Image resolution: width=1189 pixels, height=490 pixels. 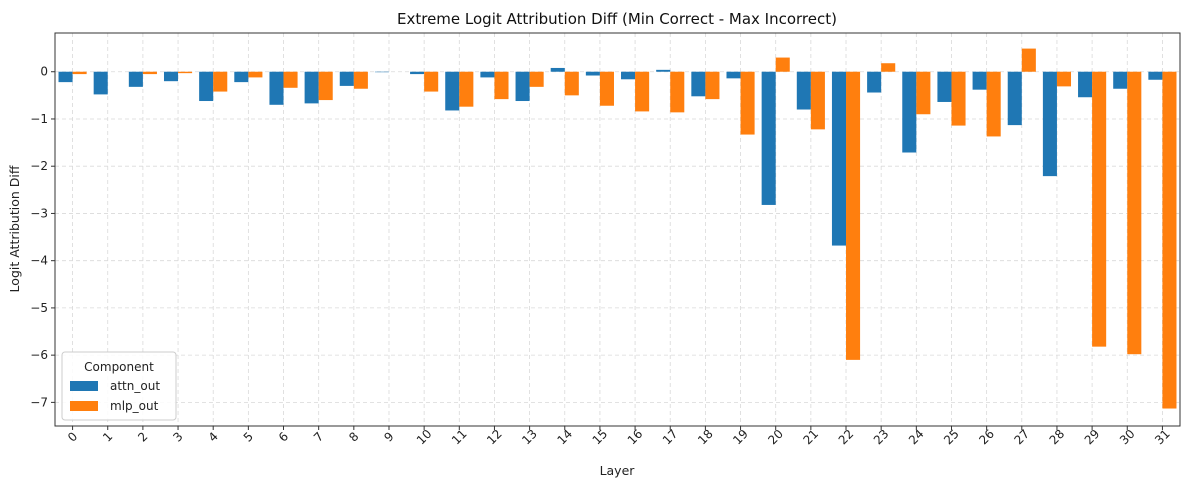 I want to click on legend-label-mlp-out: mlp_out, so click(x=134, y=406).